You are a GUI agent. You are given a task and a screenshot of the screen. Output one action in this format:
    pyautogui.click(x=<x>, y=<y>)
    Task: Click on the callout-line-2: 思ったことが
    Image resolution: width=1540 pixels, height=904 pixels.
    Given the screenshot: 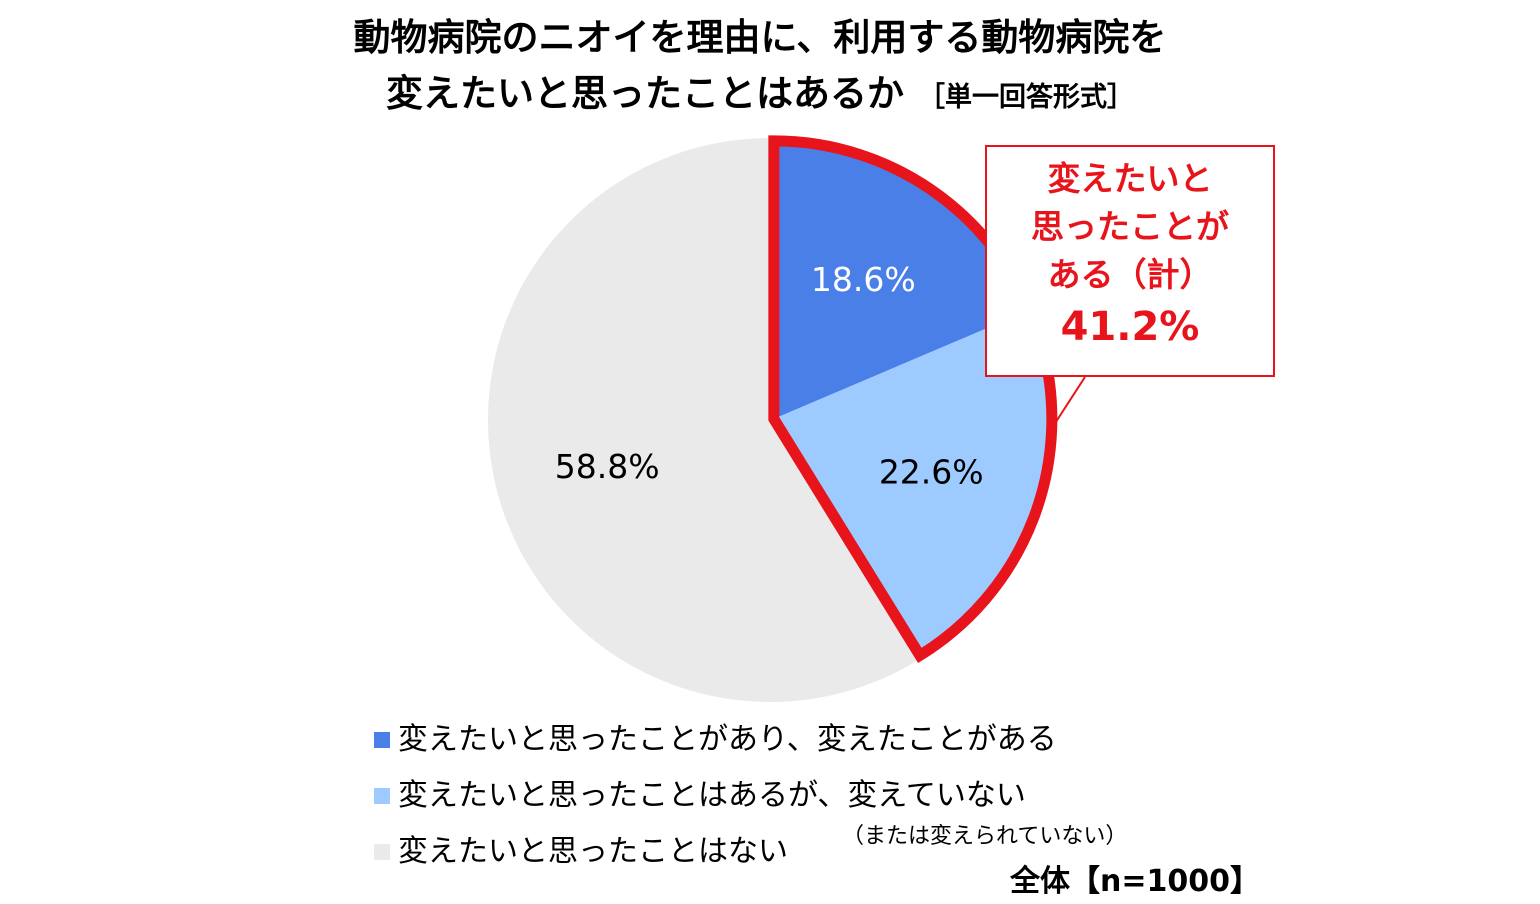 What is the action you would take?
    pyautogui.click(x=1130, y=226)
    